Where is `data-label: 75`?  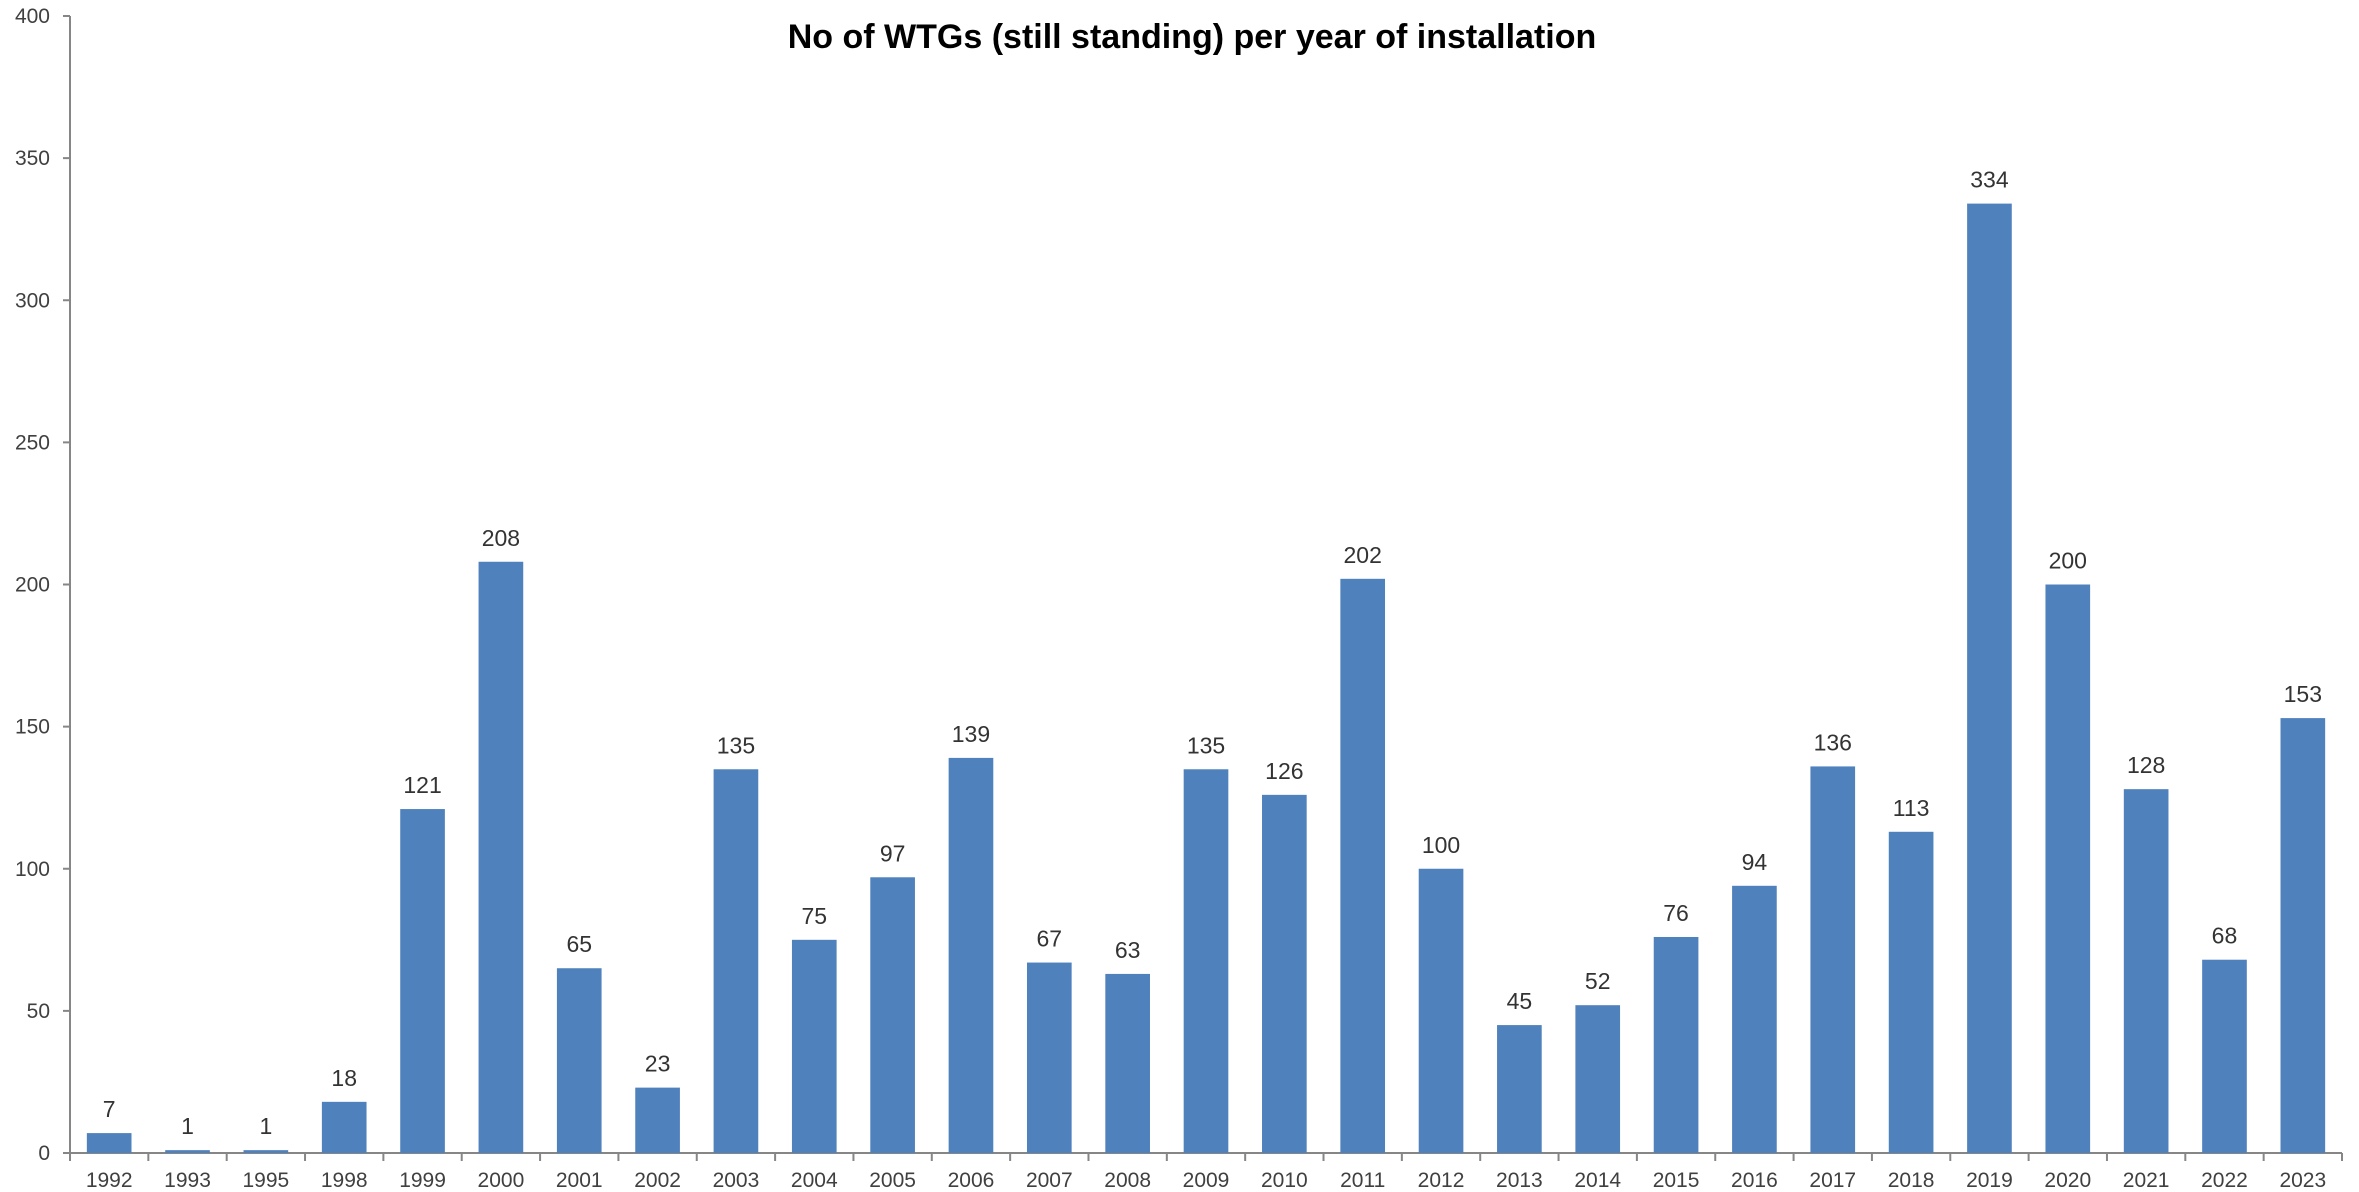 data-label: 75 is located at coordinates (814, 916).